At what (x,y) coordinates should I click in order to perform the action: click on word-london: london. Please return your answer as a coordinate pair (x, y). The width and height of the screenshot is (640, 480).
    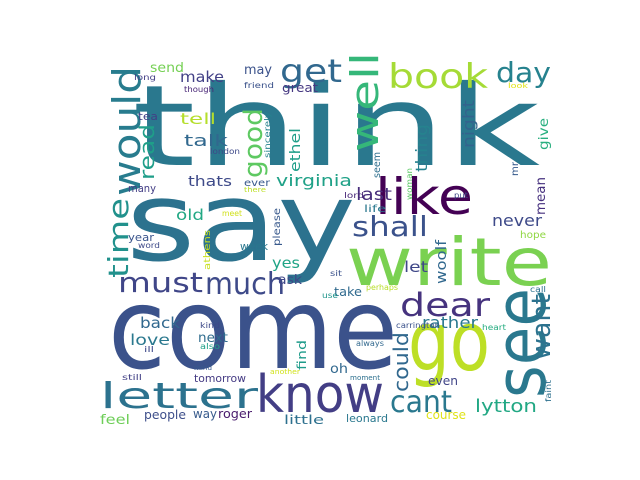
    Looking at the image, I should click on (225, 151).